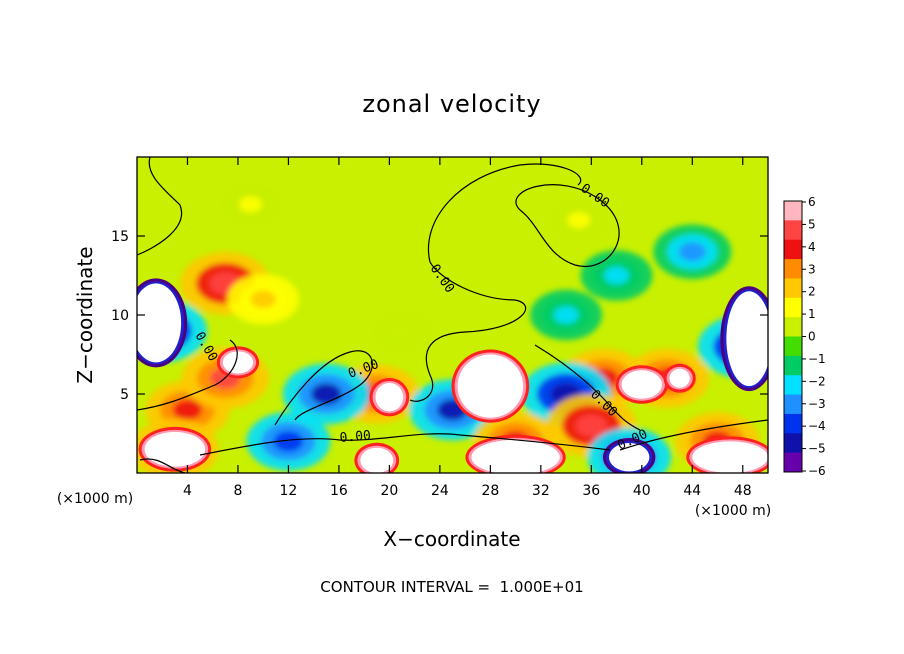 The width and height of the screenshot is (904, 654). Describe the element at coordinates (692, 491) in the screenshot. I see `x-tick-label: 44` at that location.